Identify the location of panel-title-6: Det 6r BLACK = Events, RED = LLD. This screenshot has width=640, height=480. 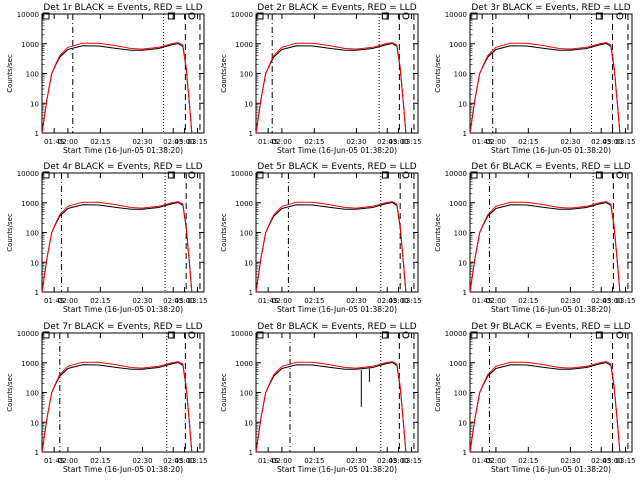
(550, 167).